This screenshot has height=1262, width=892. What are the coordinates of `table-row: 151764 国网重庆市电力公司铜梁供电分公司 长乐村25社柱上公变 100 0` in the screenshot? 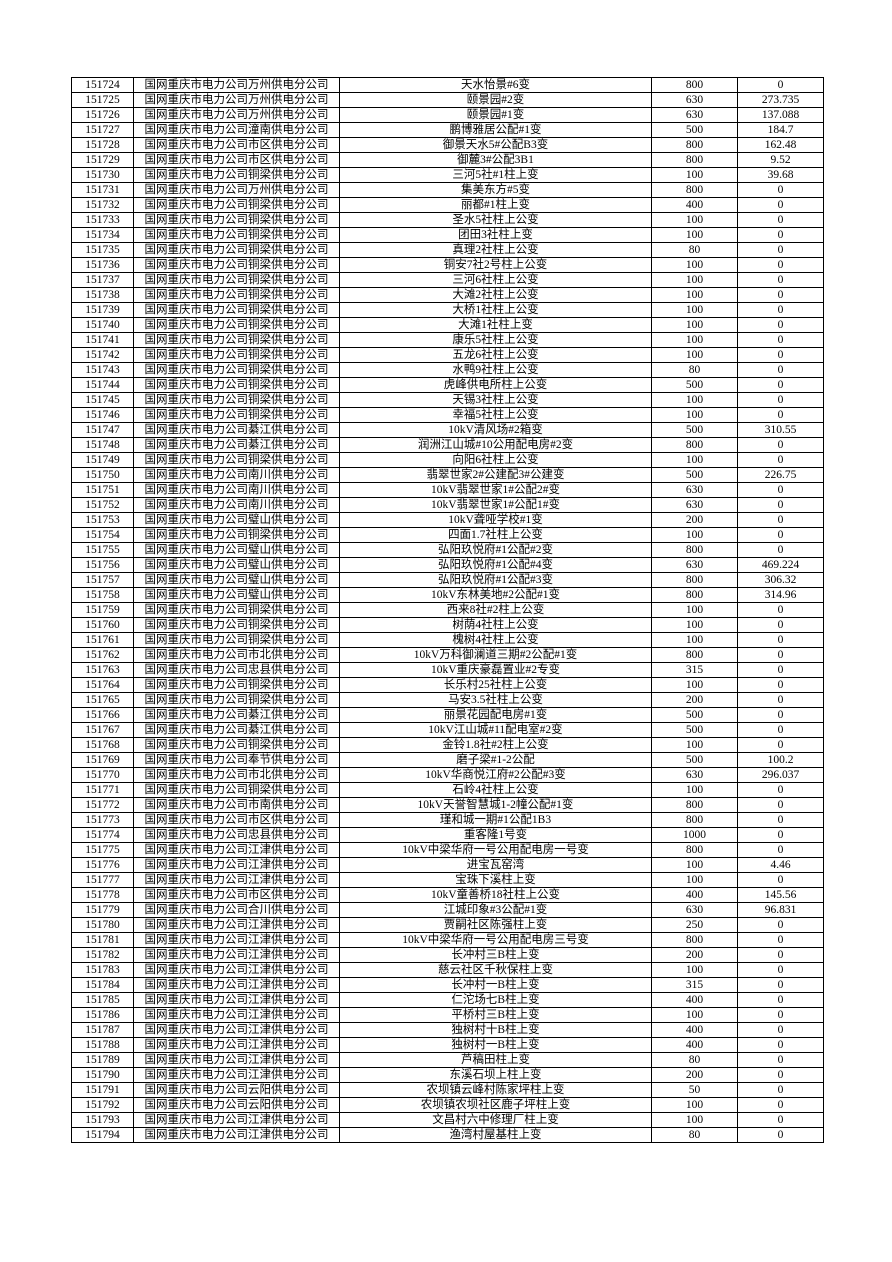 It's located at (447, 685).